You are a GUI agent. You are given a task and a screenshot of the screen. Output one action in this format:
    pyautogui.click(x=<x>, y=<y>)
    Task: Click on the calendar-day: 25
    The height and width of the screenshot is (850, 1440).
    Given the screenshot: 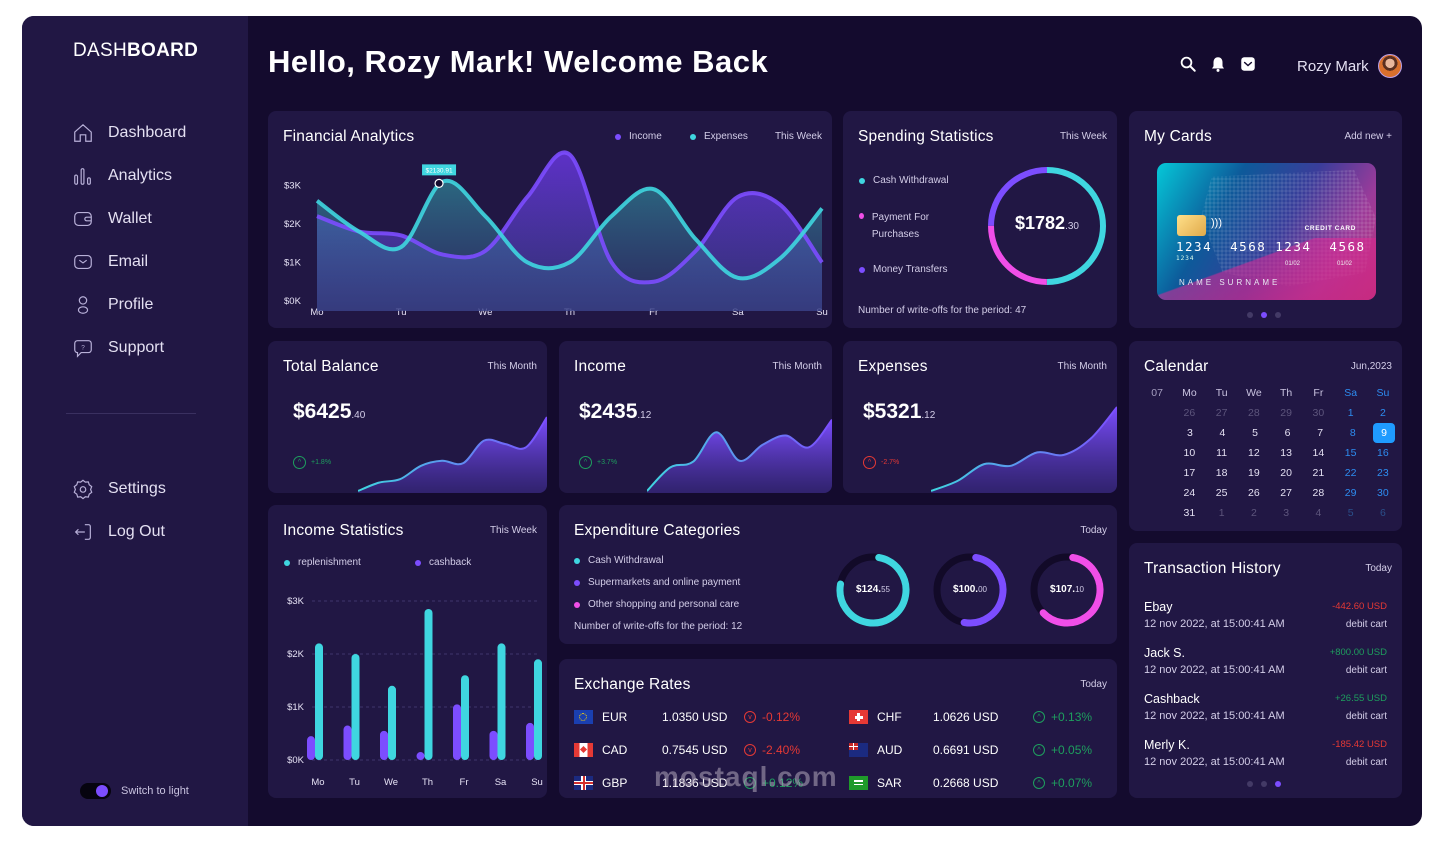 What is the action you would take?
    pyautogui.click(x=1221, y=493)
    